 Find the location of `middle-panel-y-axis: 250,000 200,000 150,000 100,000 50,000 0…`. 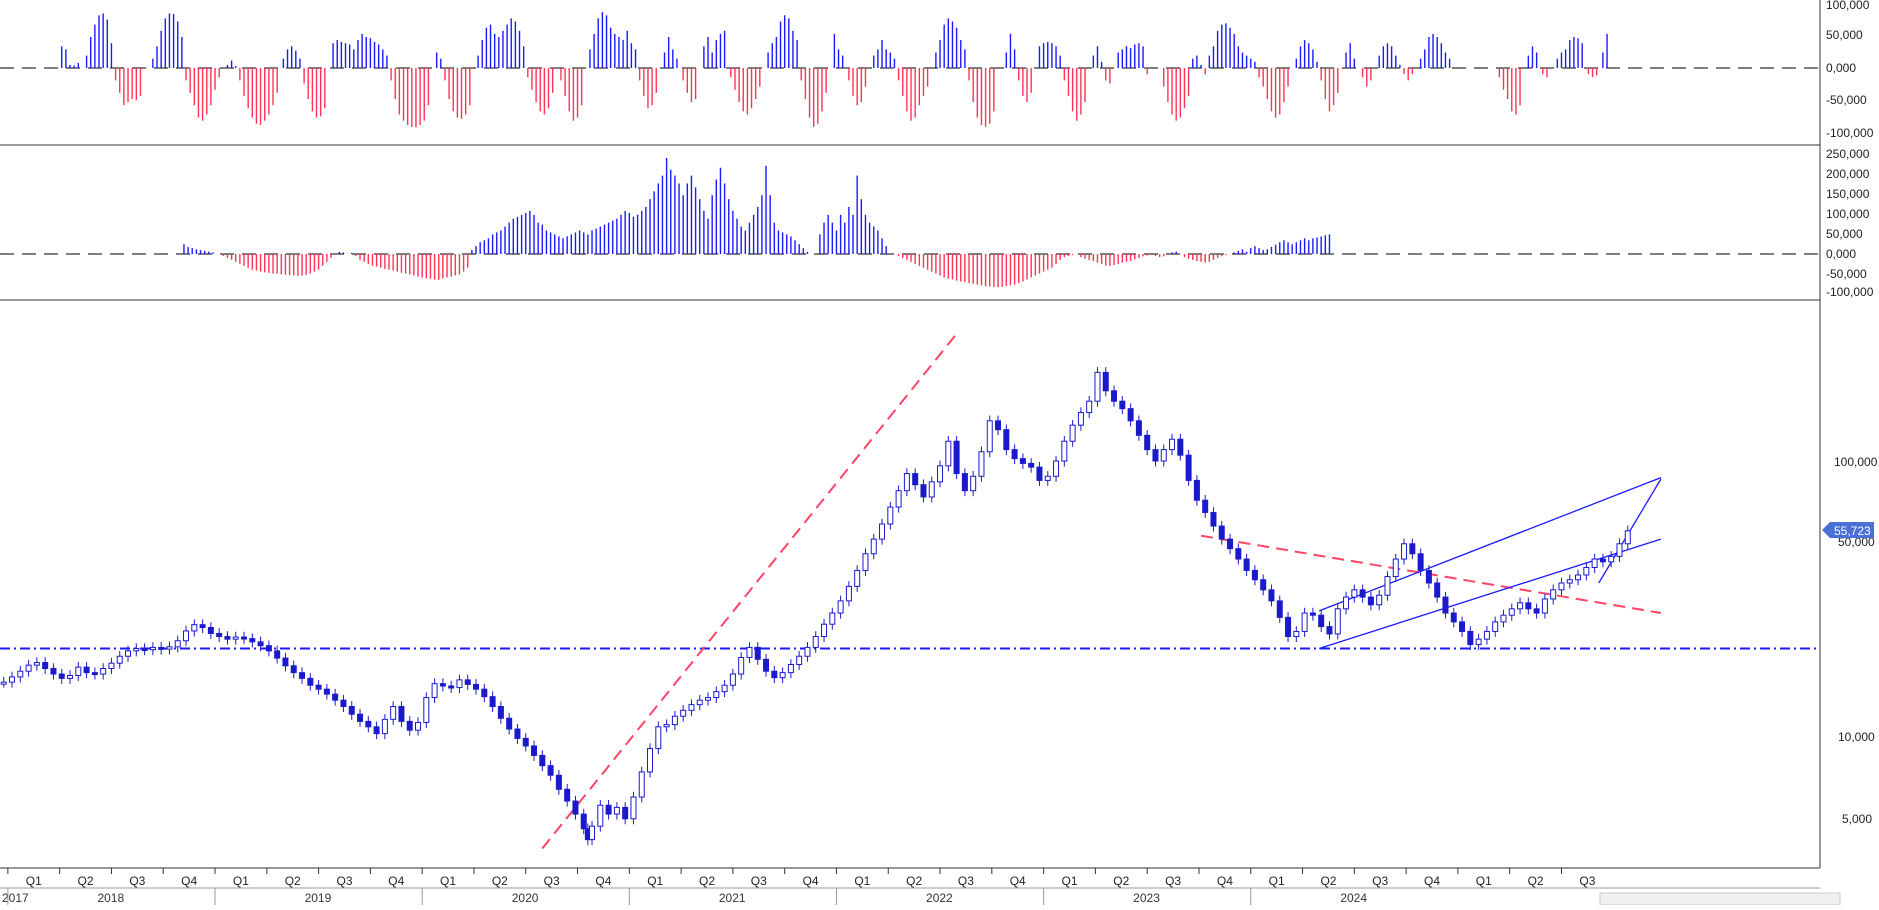

middle-panel-y-axis: 250,000 200,000 150,000 100,000 50,000 0… is located at coordinates (1850, 223).